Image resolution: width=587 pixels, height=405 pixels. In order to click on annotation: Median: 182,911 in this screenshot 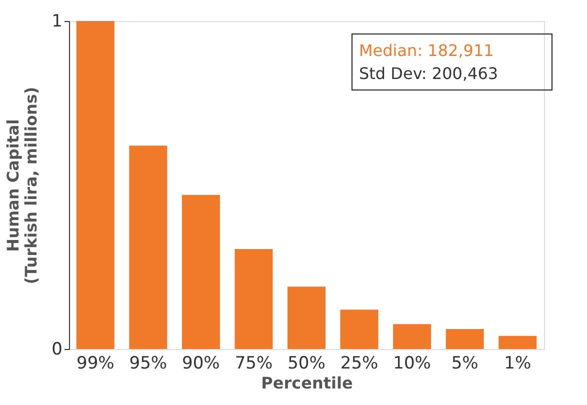, I will do `click(426, 50)`.